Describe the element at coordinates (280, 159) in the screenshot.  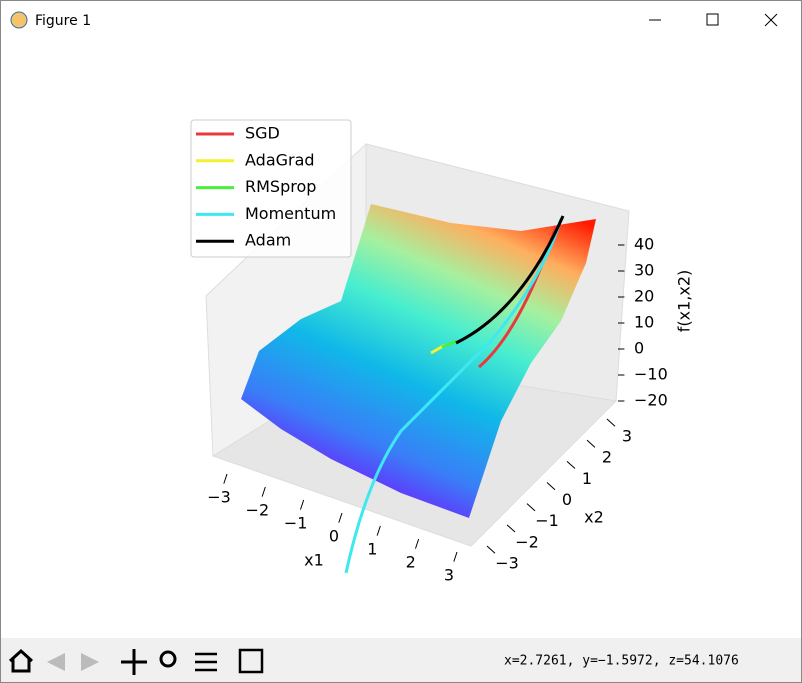
I see `legend-label: AdaGrad` at that location.